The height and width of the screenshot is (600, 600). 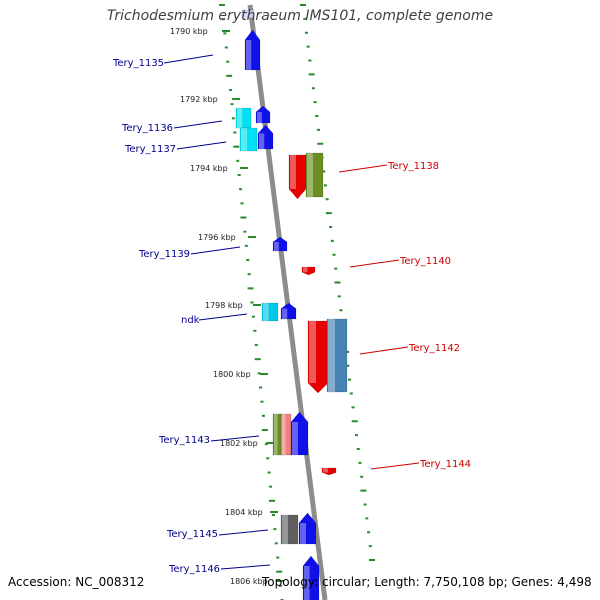 I want to click on kbp-marker: 1796 kbp, so click(x=217, y=237).